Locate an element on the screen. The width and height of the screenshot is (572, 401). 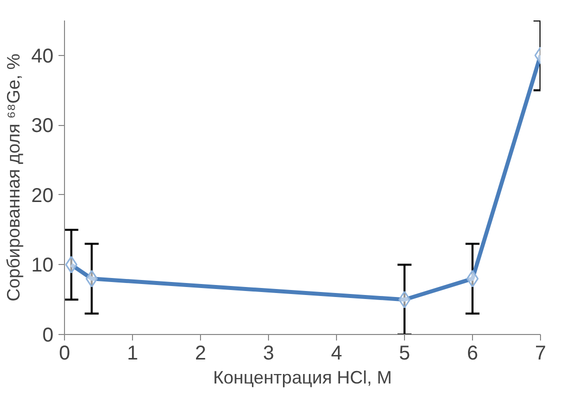
y-tick-label: 0 is located at coordinates (48, 335).